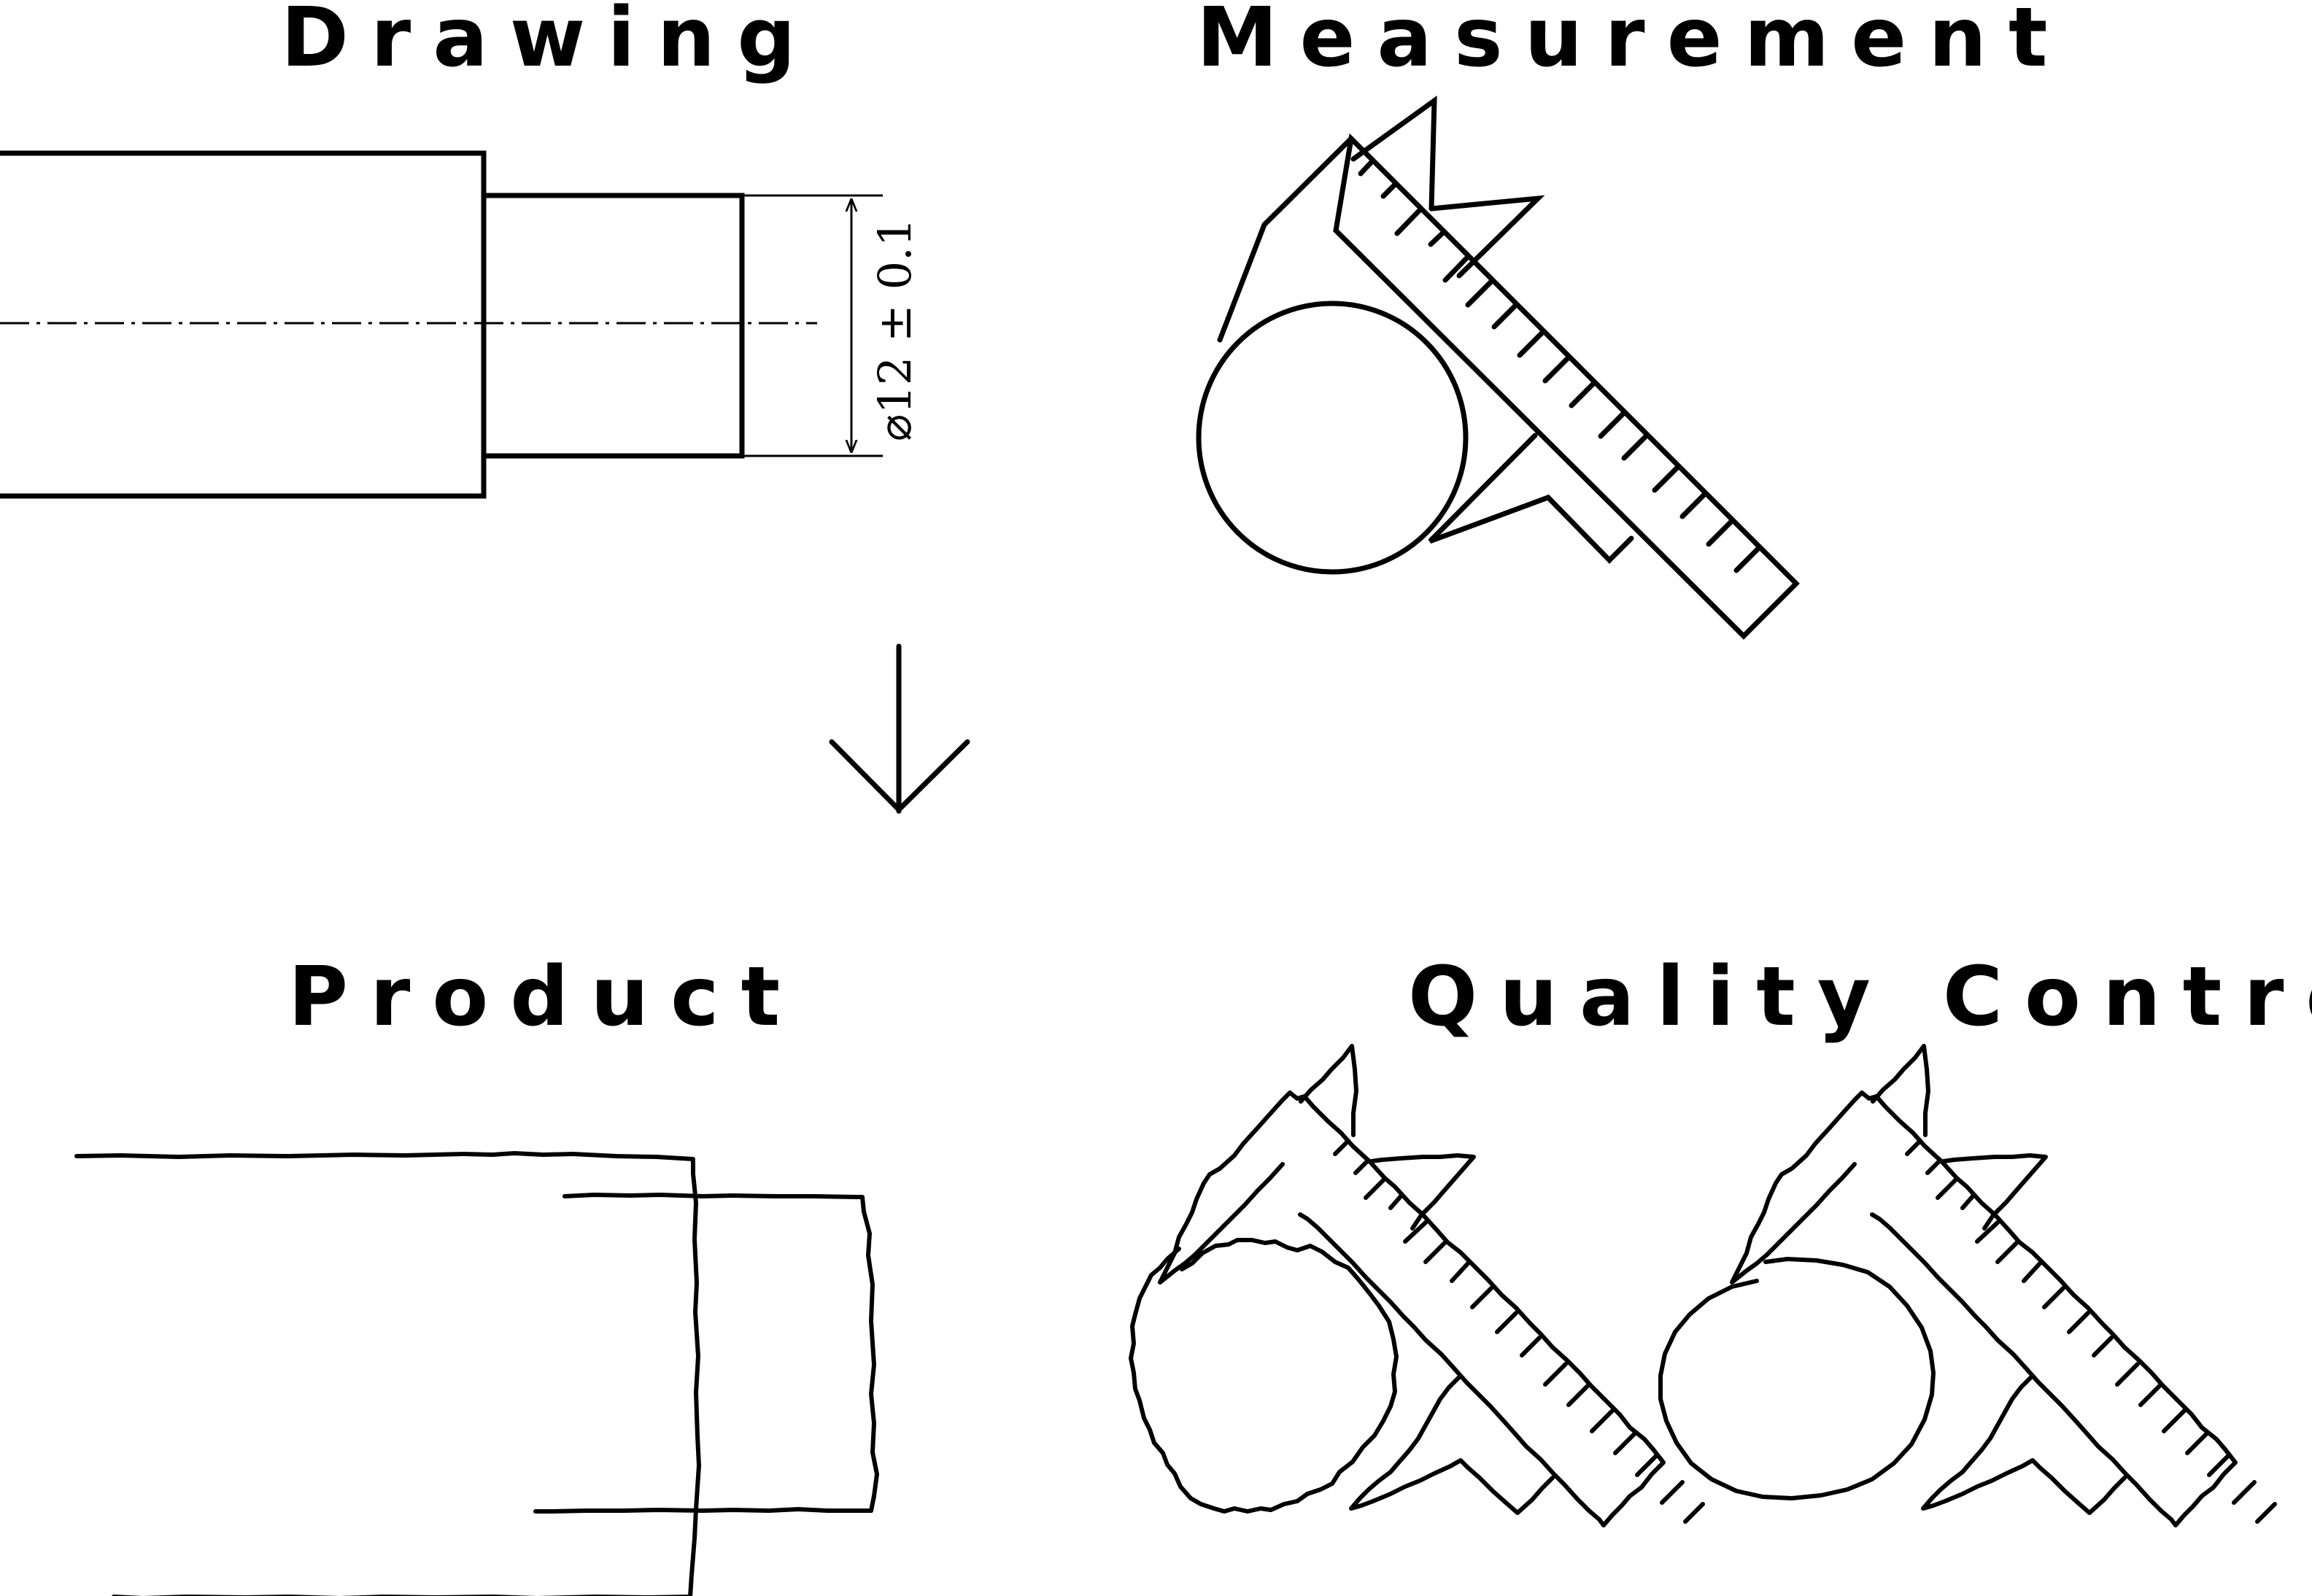 The image size is (2312, 1596). I want to click on shaft-small-section, so click(613, 326).